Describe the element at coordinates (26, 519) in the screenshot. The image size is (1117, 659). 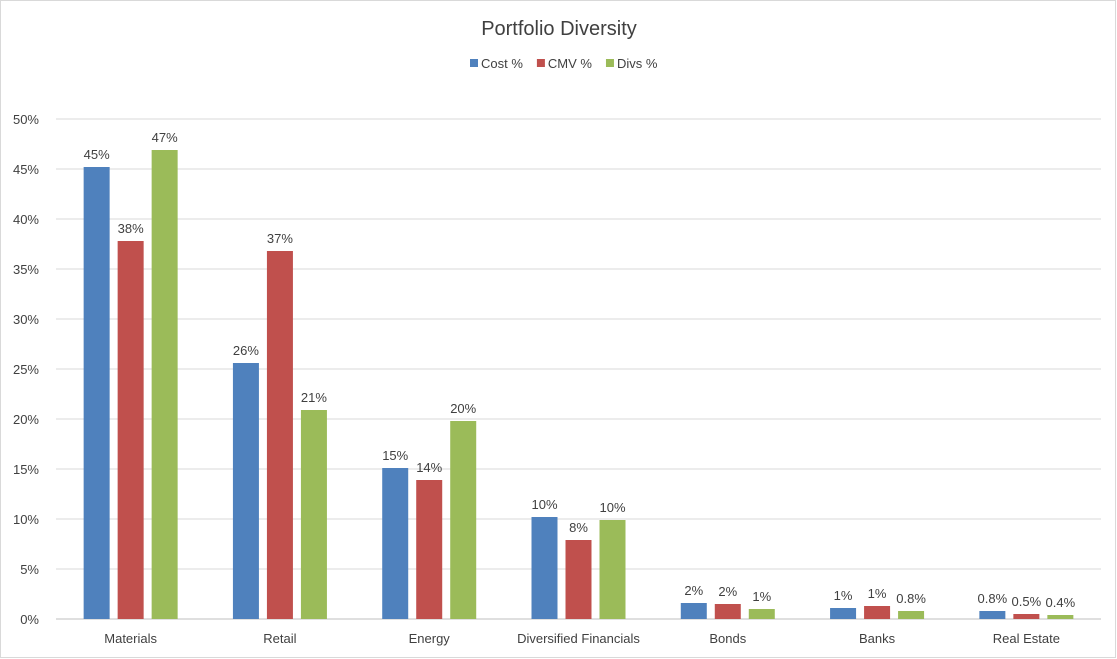
I see `y-tick-label: 10%` at that location.